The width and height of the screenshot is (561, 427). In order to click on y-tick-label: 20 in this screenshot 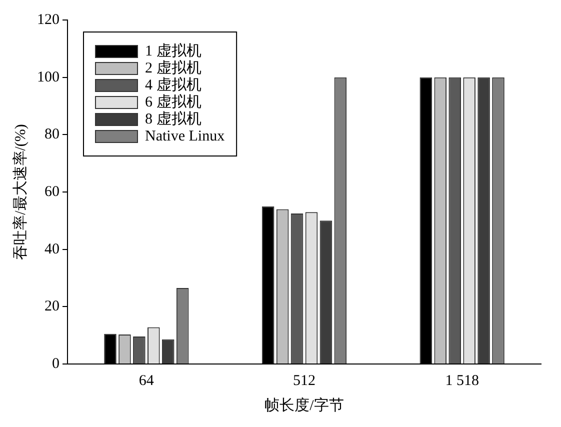, I will do `click(52, 306)`.